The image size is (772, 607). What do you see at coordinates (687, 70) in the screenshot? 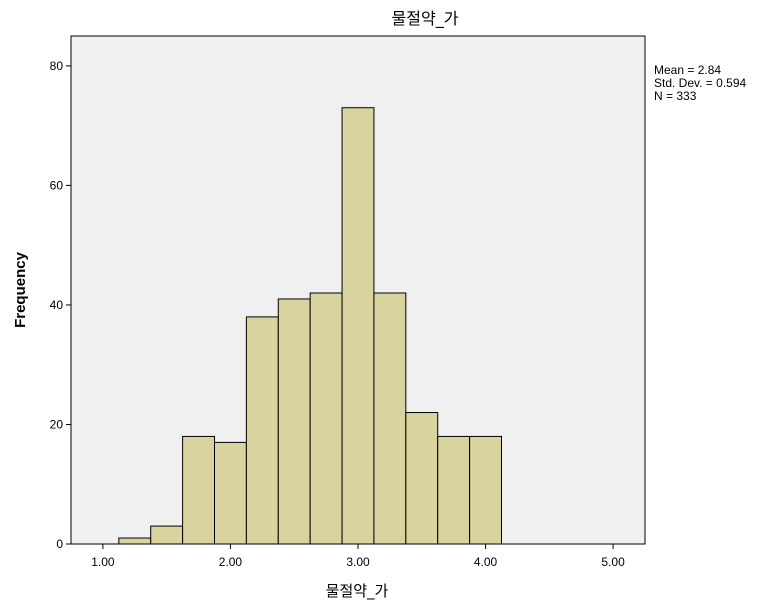
I see `stat-mean: Mean = 2.84` at bounding box center [687, 70].